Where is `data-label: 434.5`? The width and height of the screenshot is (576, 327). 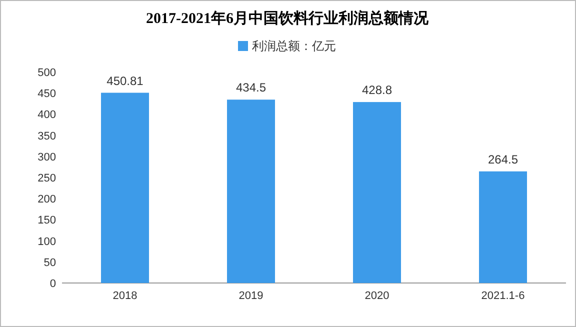
data-label: 434.5 is located at coordinates (251, 87).